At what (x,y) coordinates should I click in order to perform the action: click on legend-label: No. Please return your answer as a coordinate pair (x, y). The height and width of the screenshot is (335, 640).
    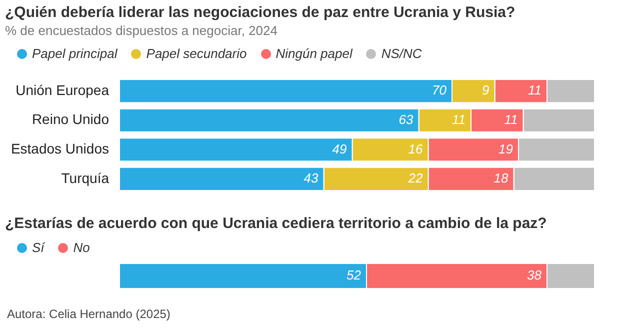
    Looking at the image, I should click on (81, 247).